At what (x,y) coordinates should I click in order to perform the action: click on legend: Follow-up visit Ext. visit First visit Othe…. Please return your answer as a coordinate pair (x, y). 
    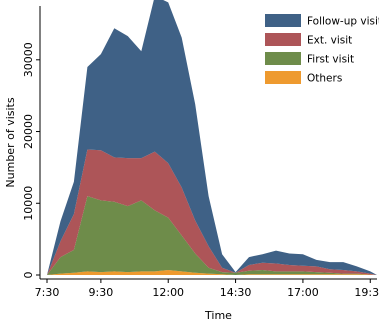
    Looking at the image, I should click on (322, 49).